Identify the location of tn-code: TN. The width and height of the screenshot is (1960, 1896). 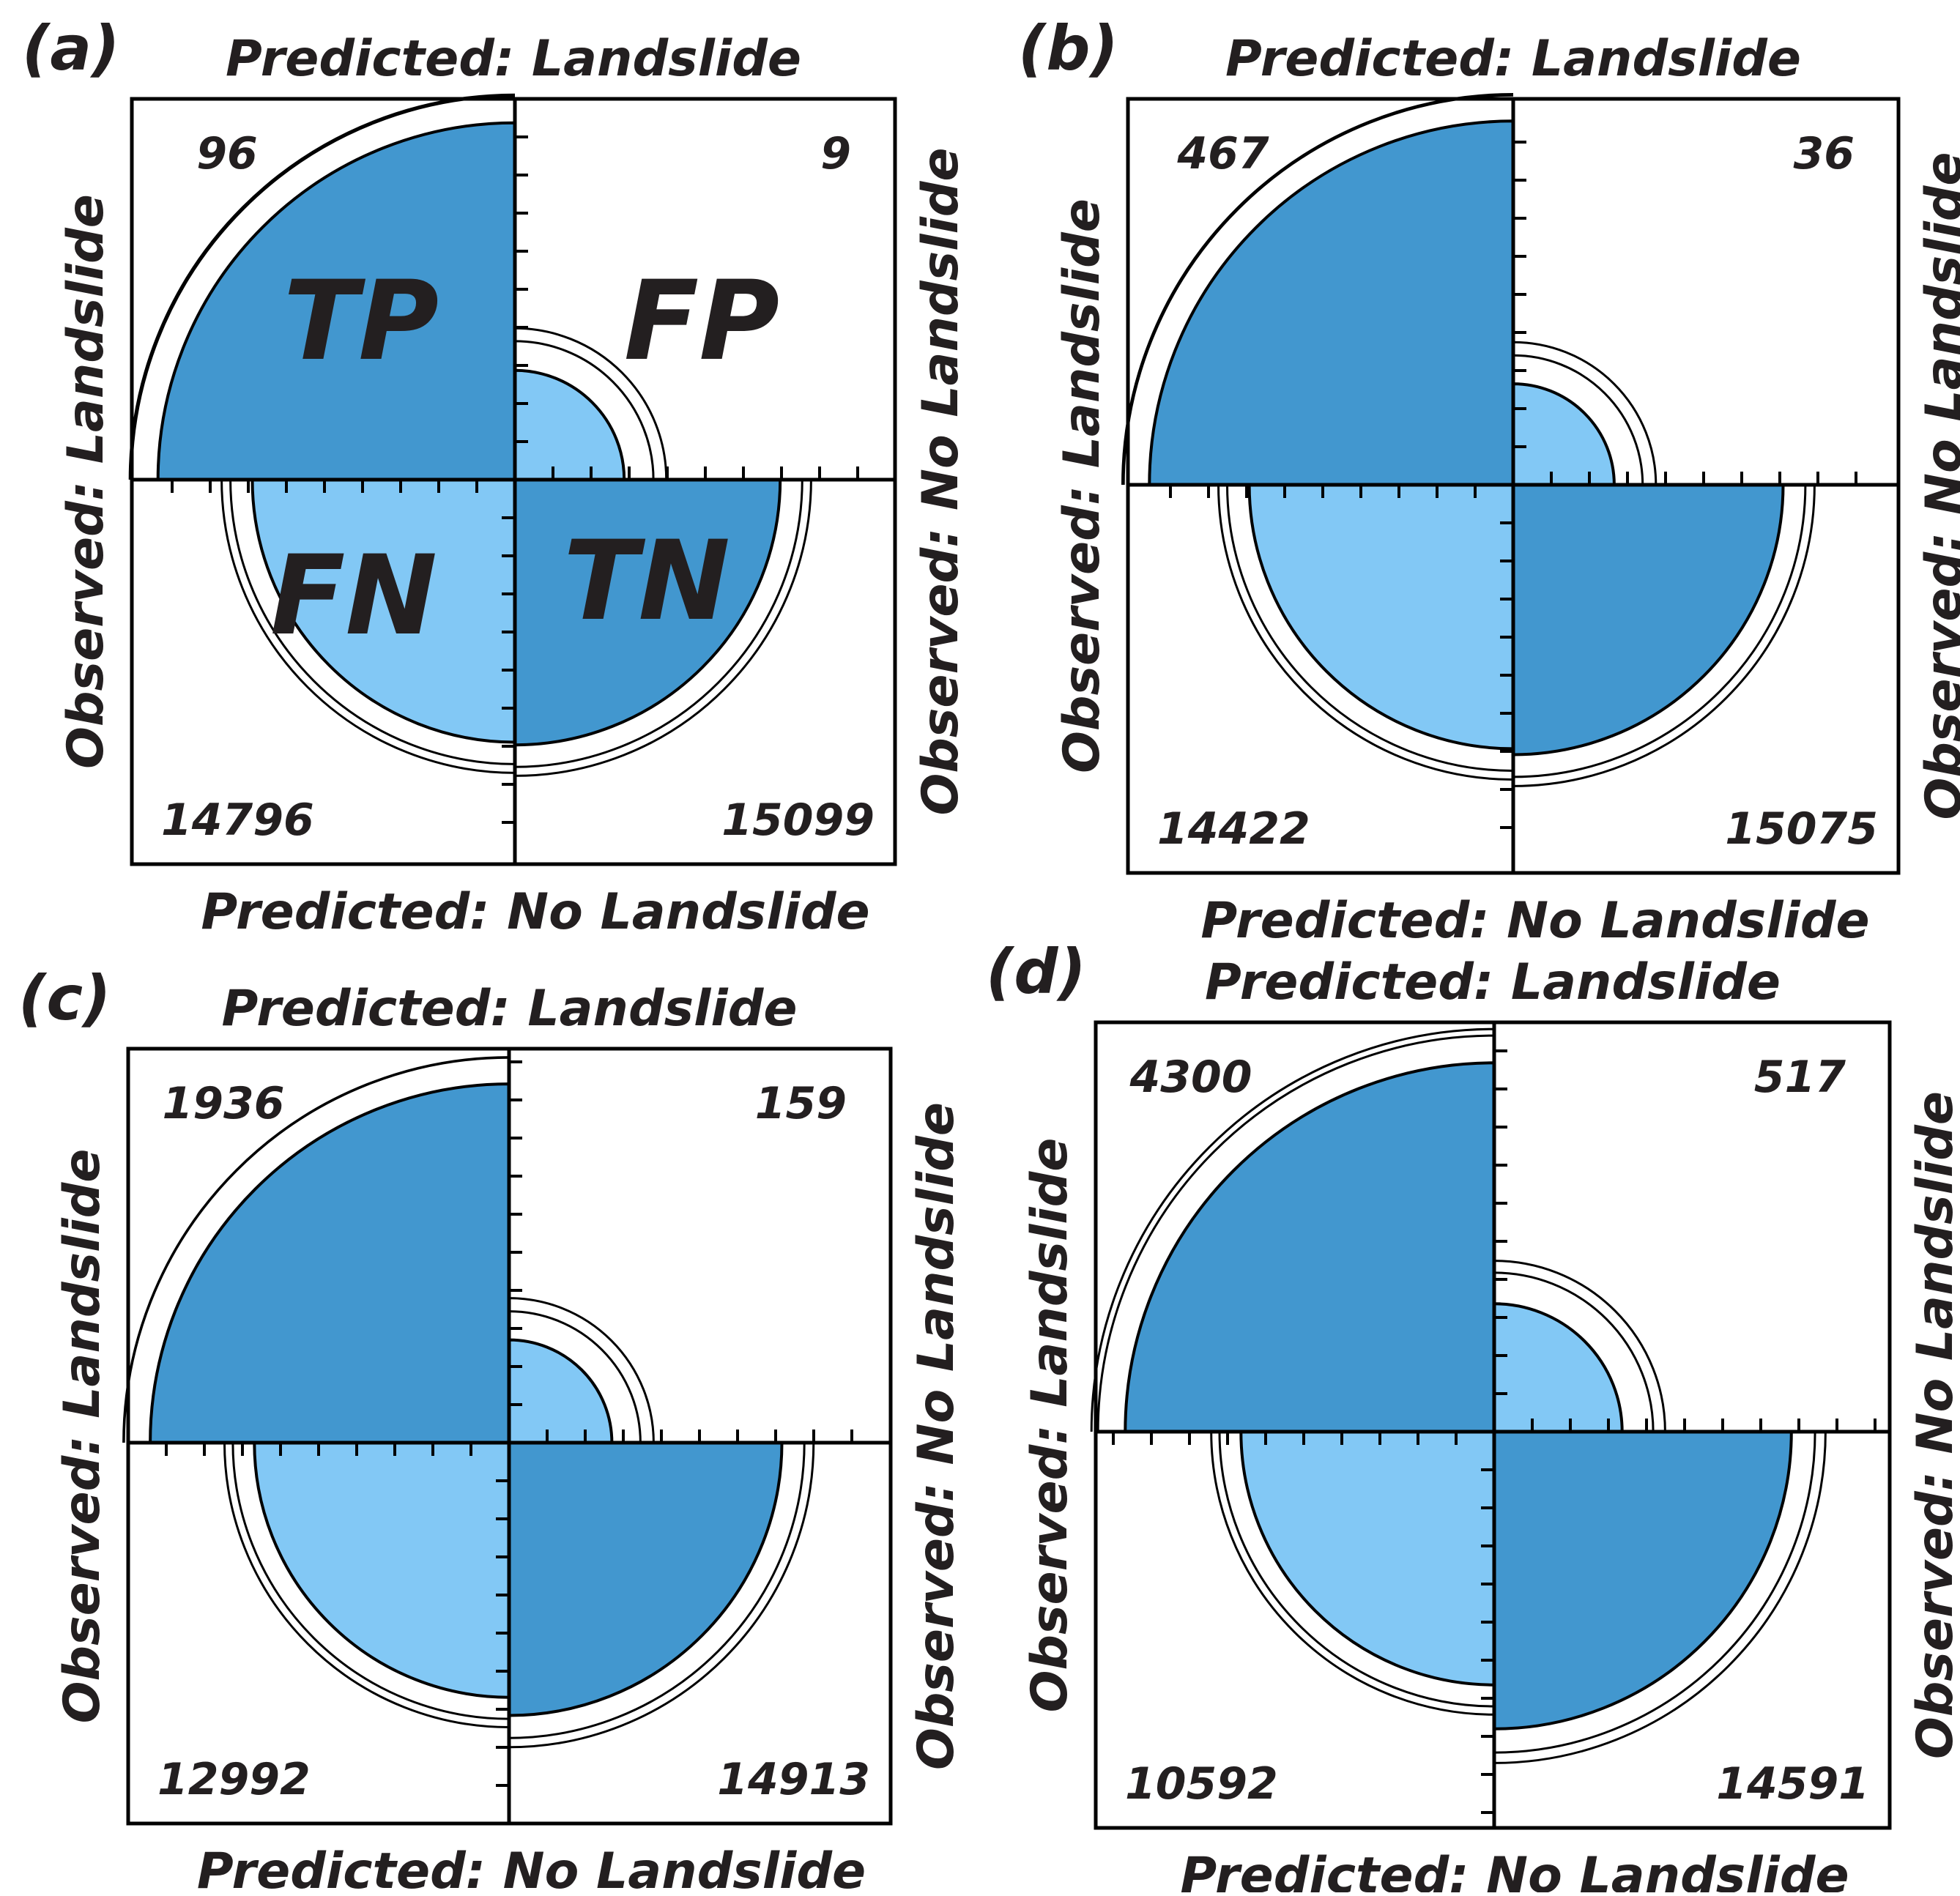
(646, 581).